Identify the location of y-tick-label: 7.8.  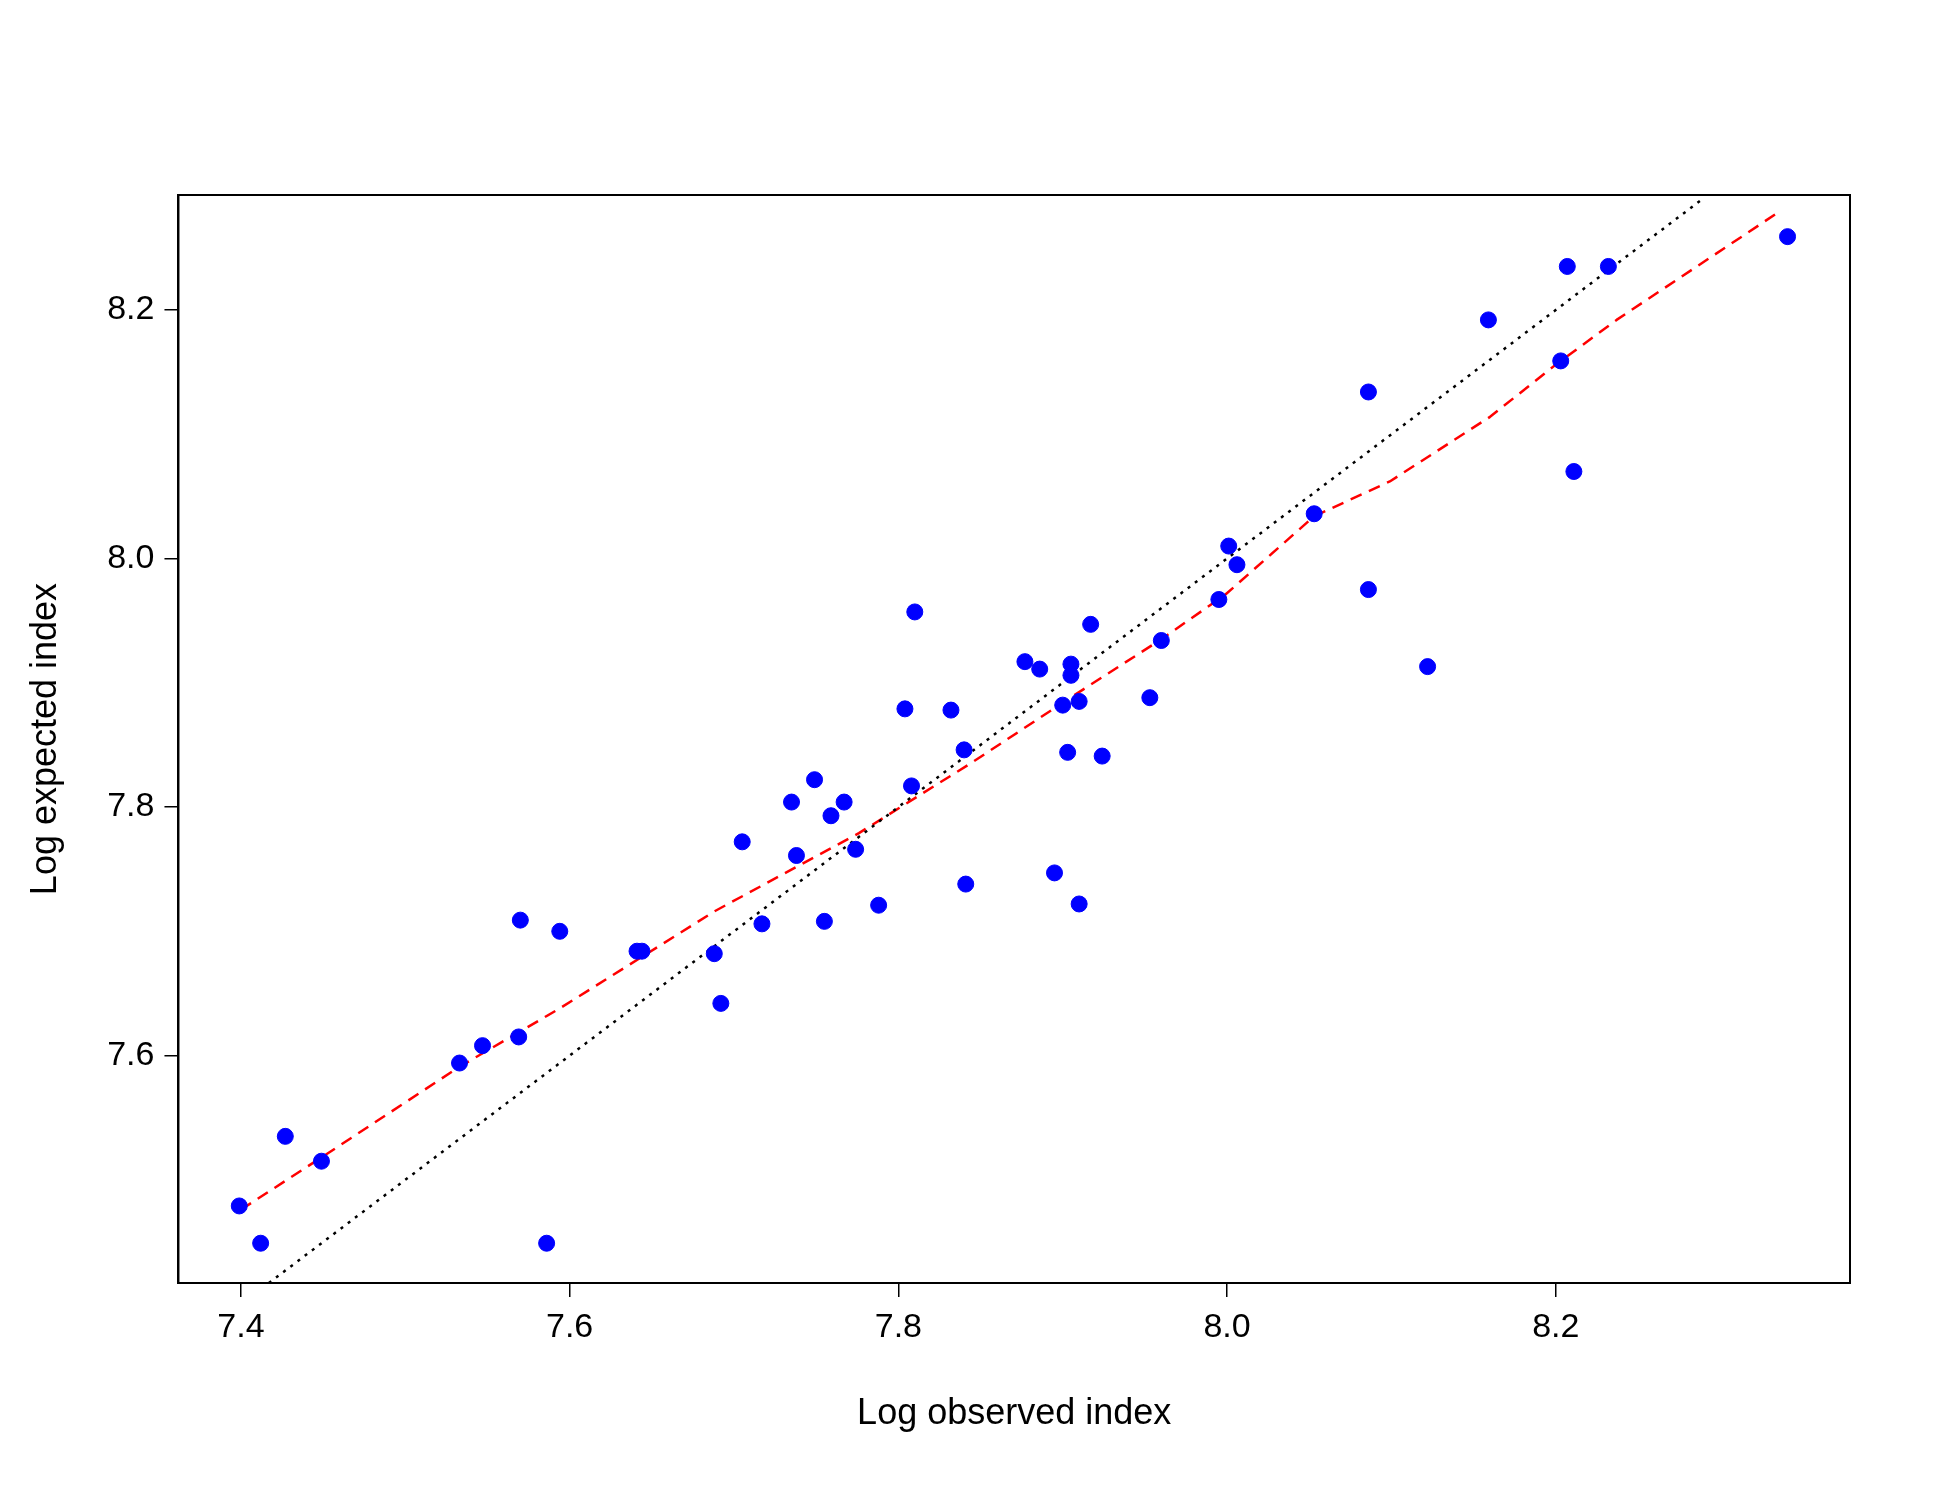
(131, 804).